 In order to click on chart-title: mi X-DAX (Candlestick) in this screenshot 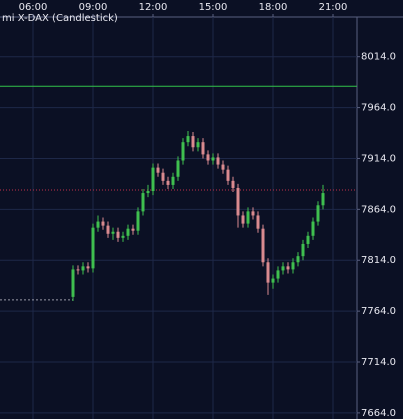, I will do `click(60, 18)`.